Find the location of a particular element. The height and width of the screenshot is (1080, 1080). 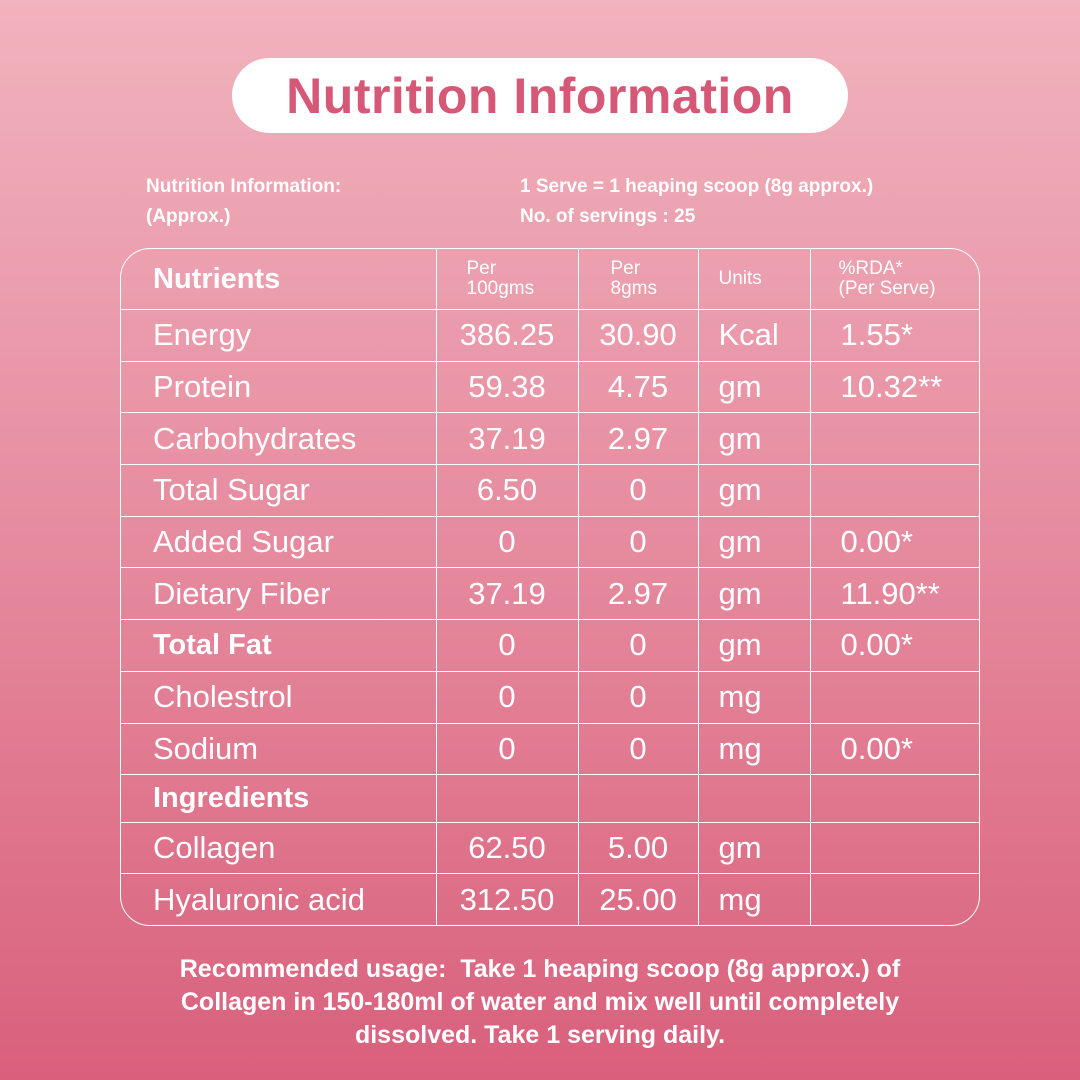

nutrient-name: Sodium is located at coordinates (279, 749).